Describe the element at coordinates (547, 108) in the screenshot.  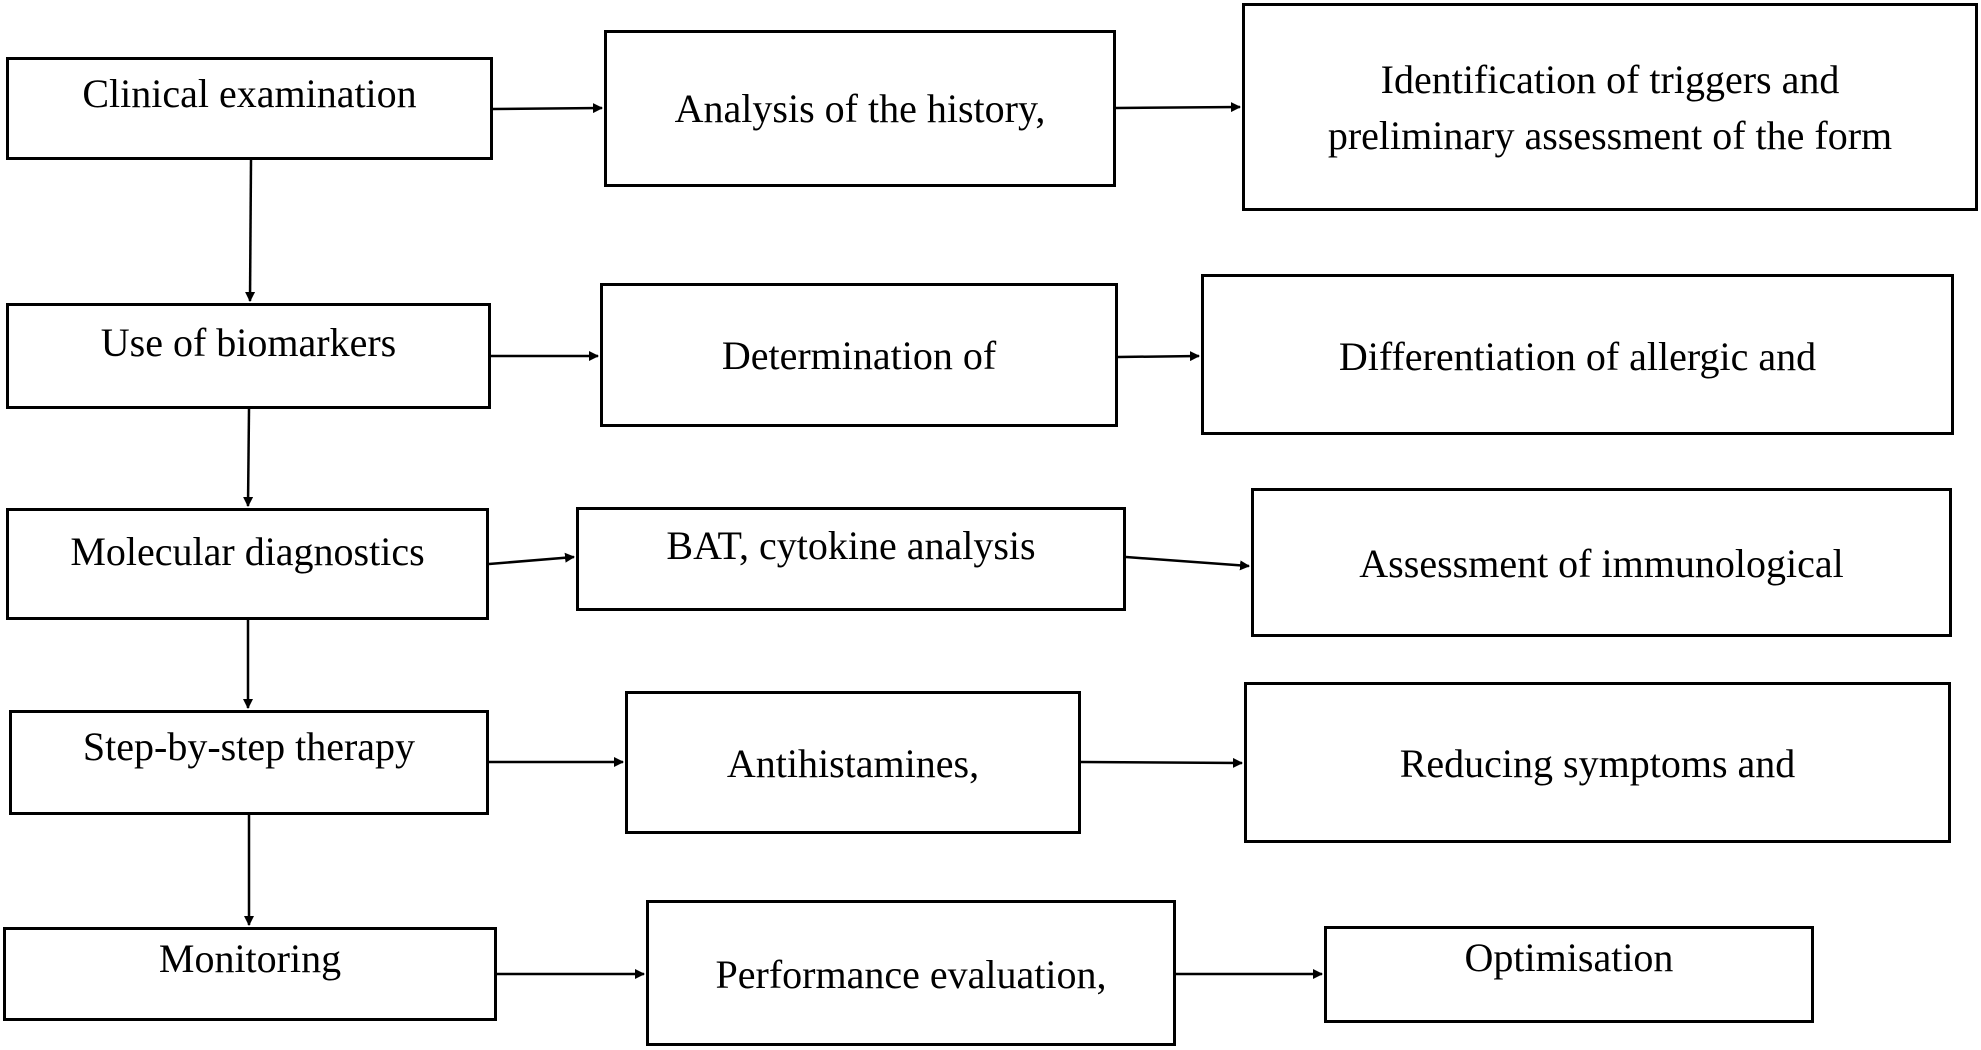
I see `arrow-r1-step-action` at that location.